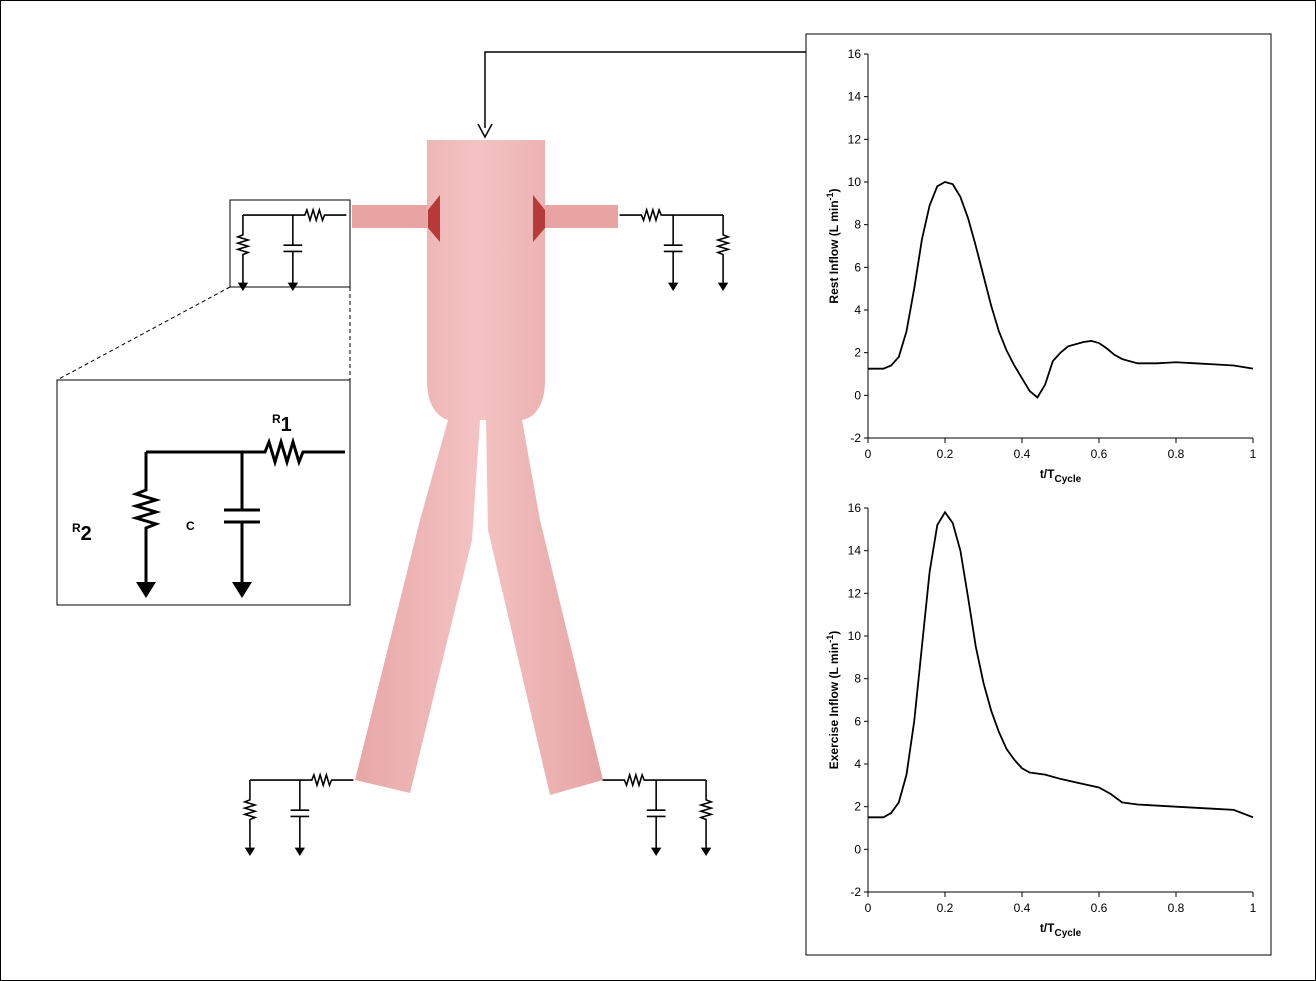  Describe the element at coordinates (203, 333) in the screenshot. I see `zoom-lines` at that location.